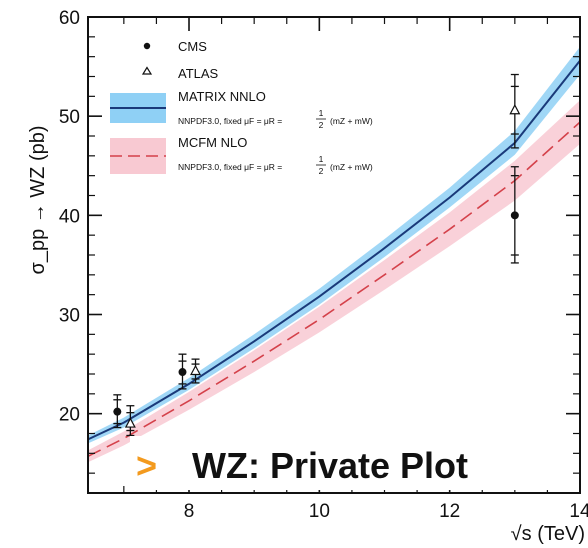 The height and width of the screenshot is (548, 588). What do you see at coordinates (321, 171) in the screenshot?
I see `legend-mcfm-frac-den: 2` at bounding box center [321, 171].